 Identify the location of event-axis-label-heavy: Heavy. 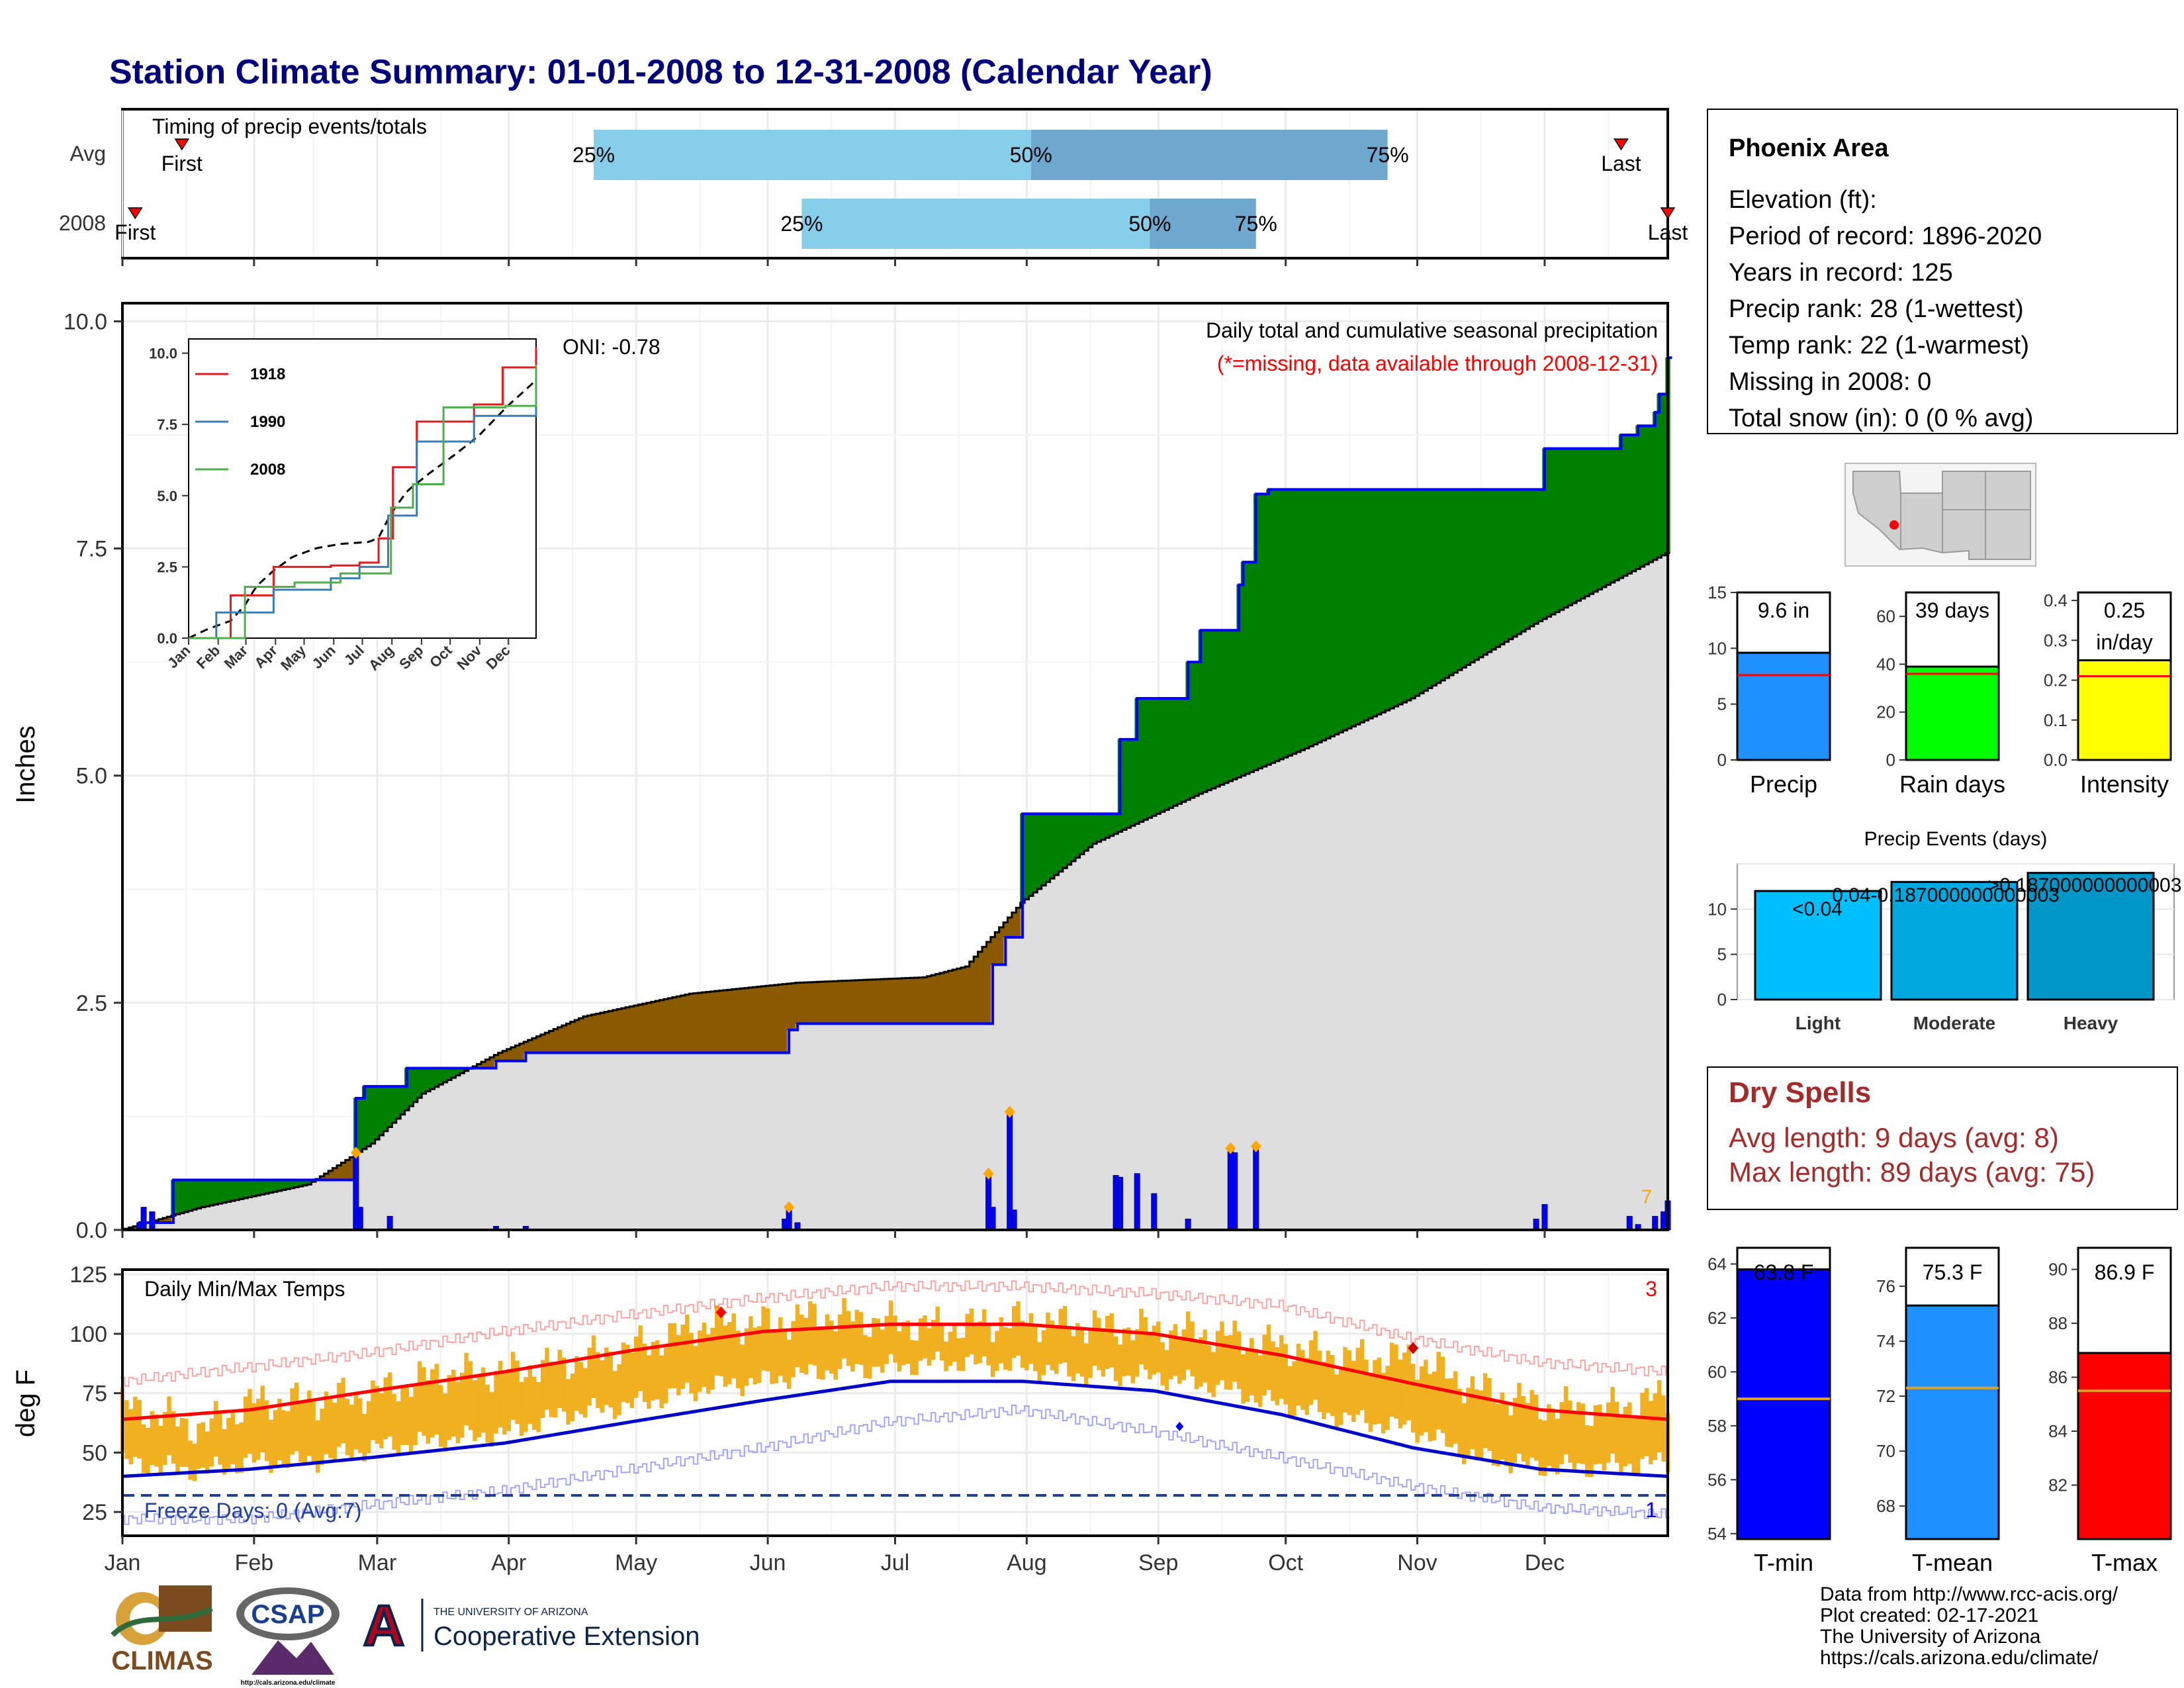
(2091, 1023).